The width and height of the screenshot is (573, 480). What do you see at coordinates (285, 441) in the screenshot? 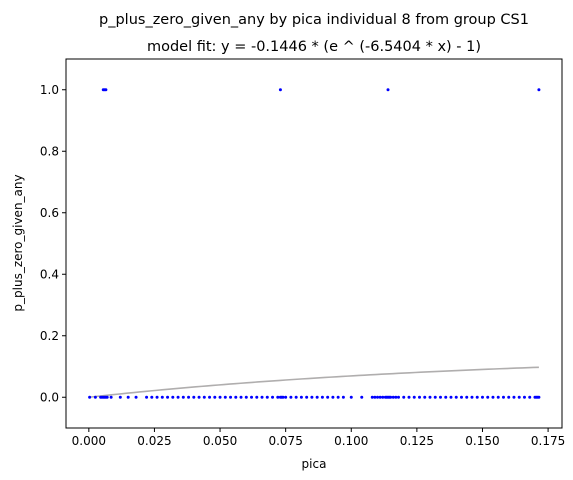
I see `x-tick-label: 0.075` at bounding box center [285, 441].